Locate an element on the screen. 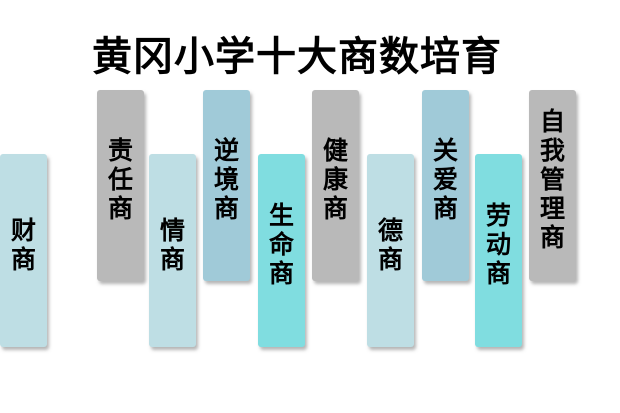  bar-labor: 劳动商 is located at coordinates (498, 250).